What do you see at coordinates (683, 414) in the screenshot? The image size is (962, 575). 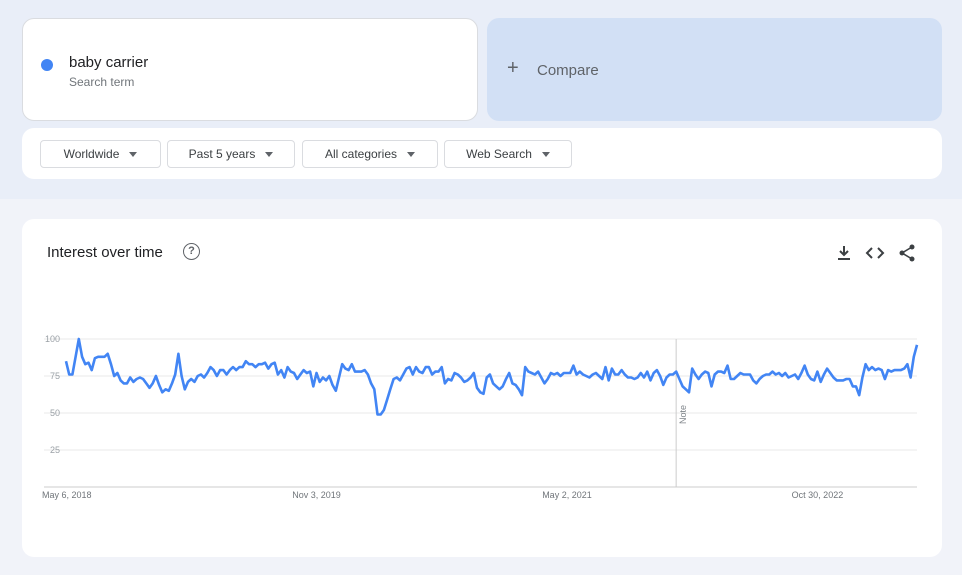 I see `note-label: Note` at bounding box center [683, 414].